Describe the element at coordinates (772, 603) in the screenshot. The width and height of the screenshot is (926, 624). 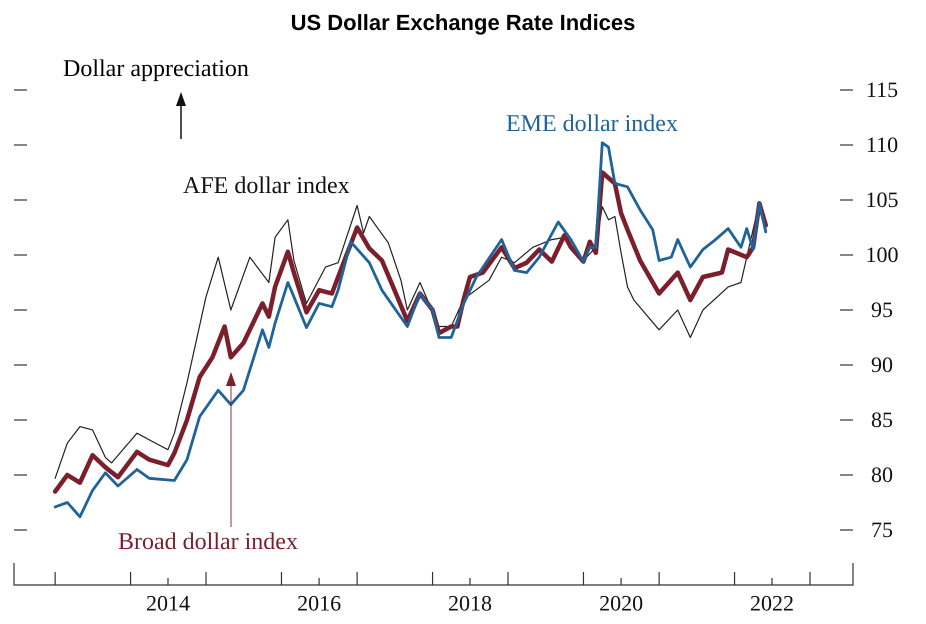
I see `x-tick-label: 2022` at that location.